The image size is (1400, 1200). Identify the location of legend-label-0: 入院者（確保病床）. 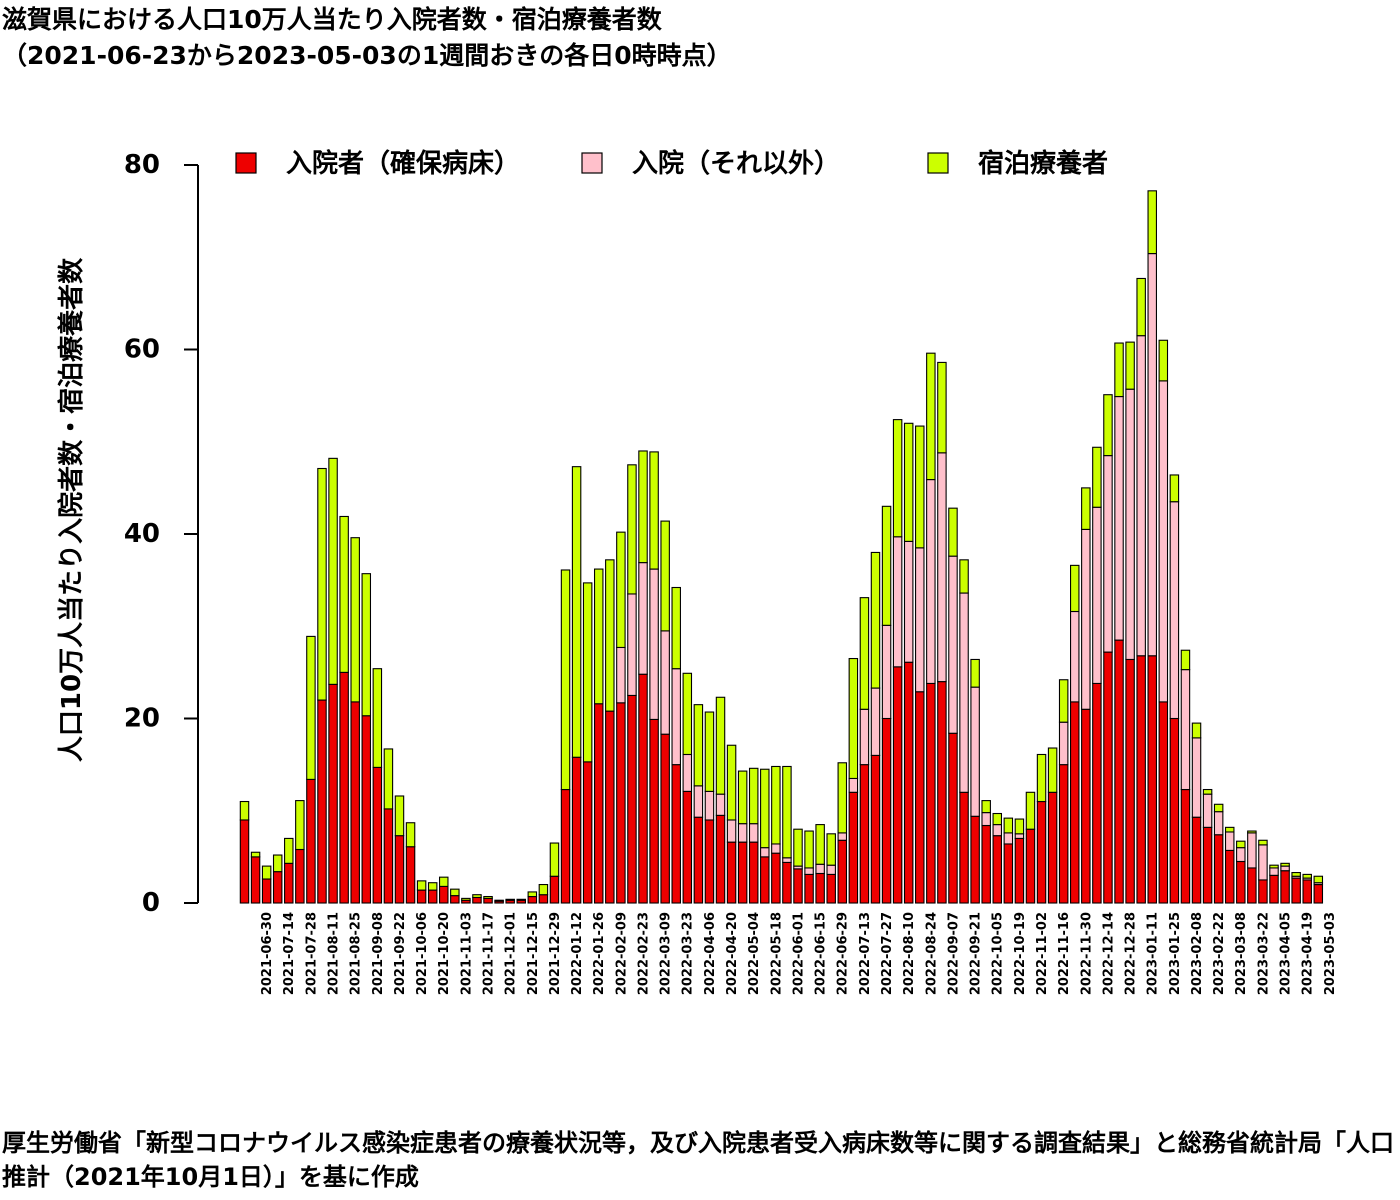
(403, 163).